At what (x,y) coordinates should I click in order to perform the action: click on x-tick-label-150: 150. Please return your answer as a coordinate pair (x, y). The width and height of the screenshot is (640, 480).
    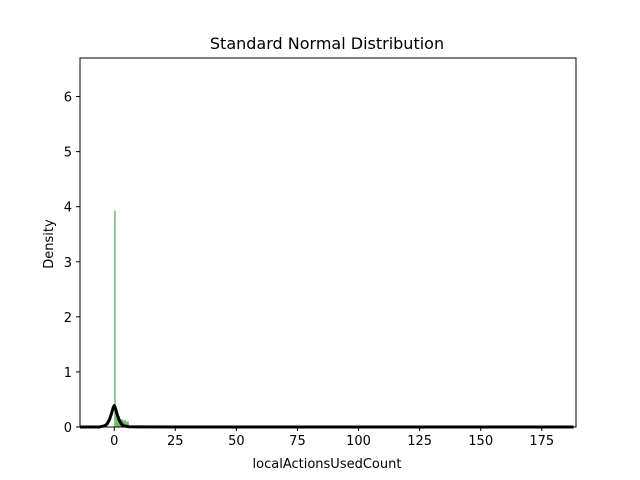
    Looking at the image, I should click on (480, 441).